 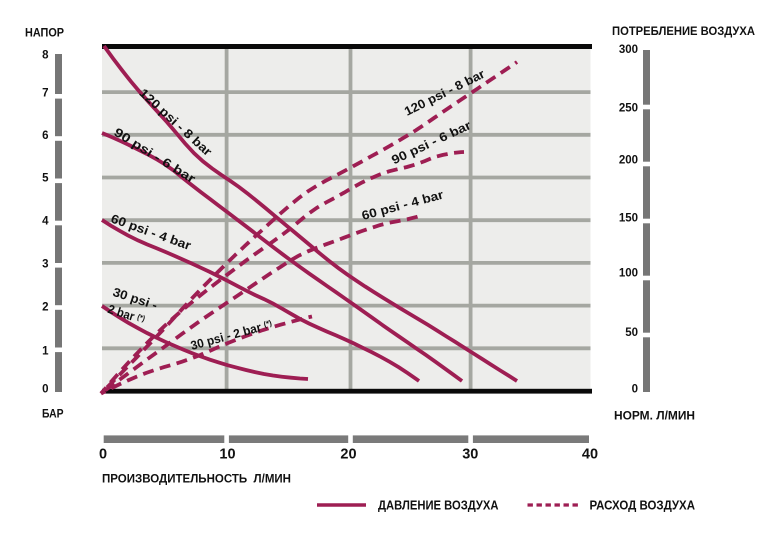 I want to click on svg-text: 200, so click(x=628, y=160).